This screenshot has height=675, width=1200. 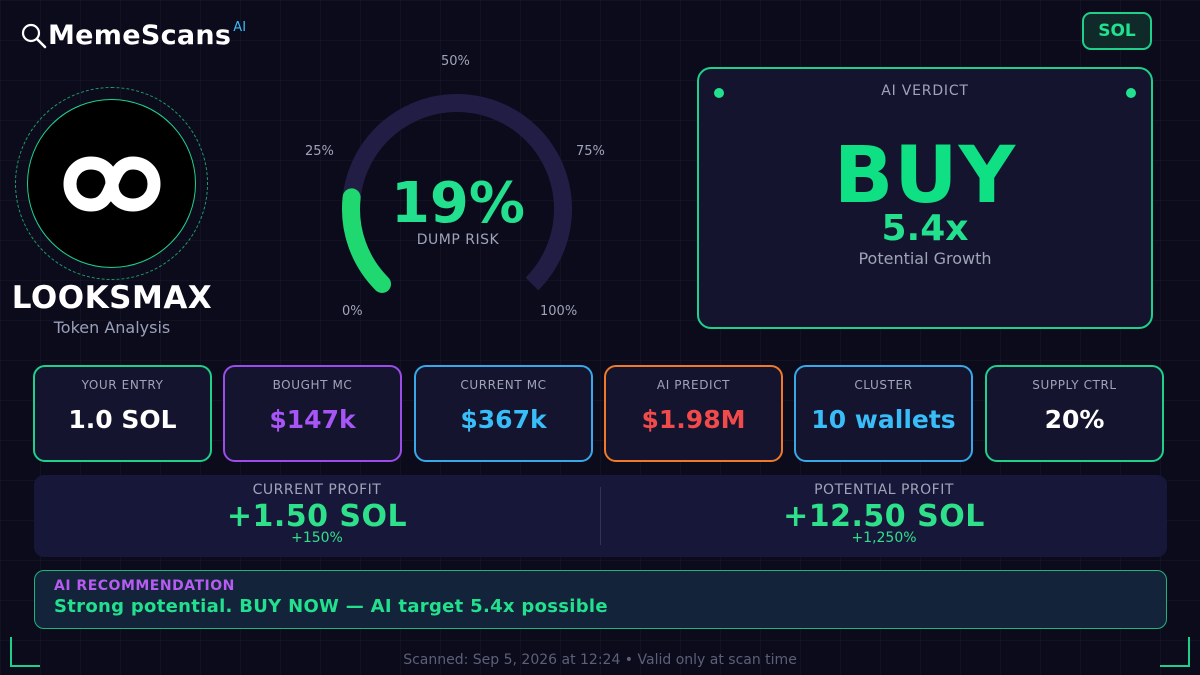 I want to click on verdict-multiplier: 5.4x, so click(x=925, y=228).